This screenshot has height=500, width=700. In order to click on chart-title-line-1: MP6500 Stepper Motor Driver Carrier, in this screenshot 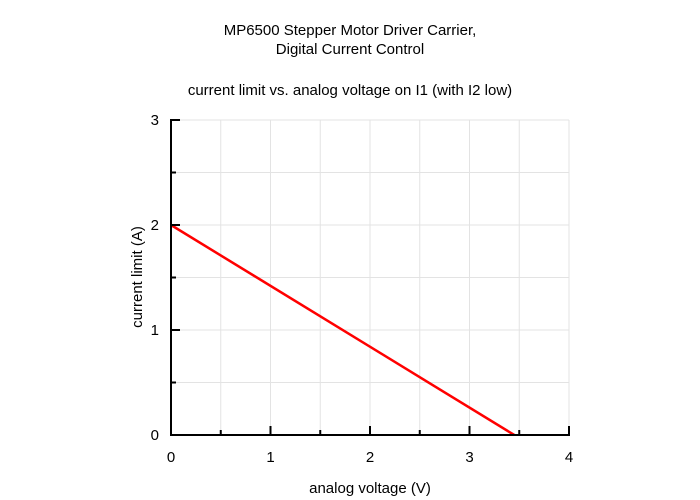, I will do `click(350, 30)`.